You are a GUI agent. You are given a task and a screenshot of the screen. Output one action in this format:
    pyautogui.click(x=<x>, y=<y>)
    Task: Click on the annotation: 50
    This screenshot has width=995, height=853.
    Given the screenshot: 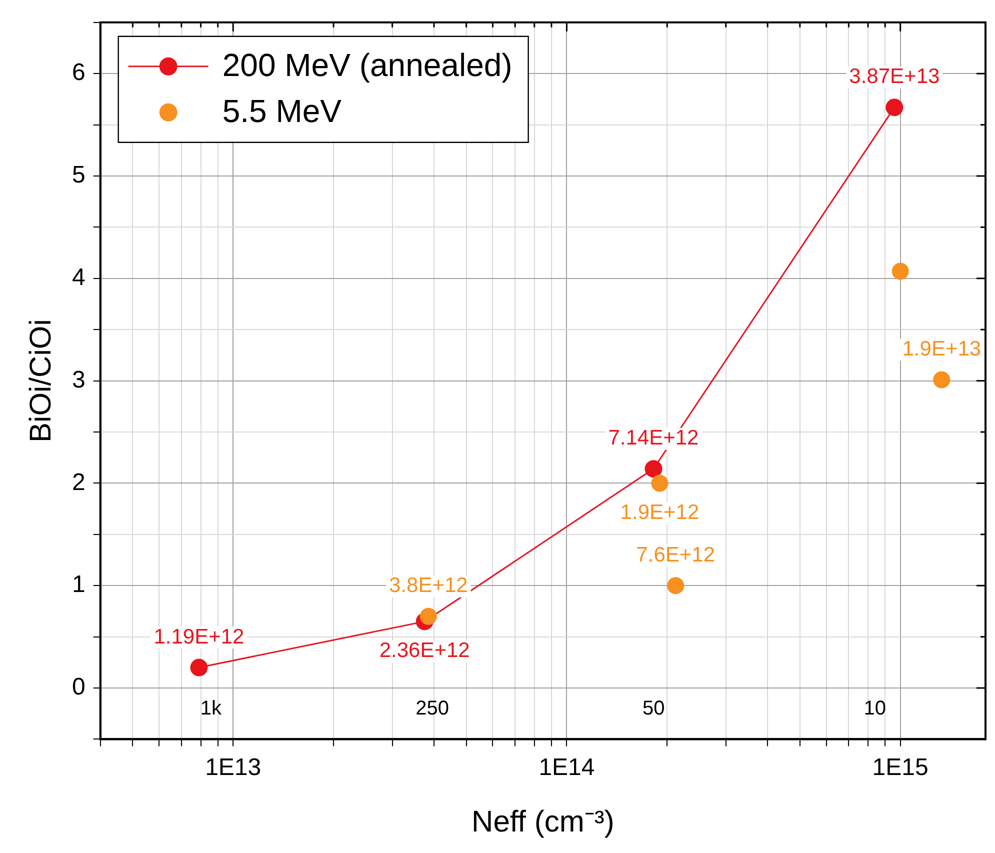 What is the action you would take?
    pyautogui.click(x=653, y=709)
    